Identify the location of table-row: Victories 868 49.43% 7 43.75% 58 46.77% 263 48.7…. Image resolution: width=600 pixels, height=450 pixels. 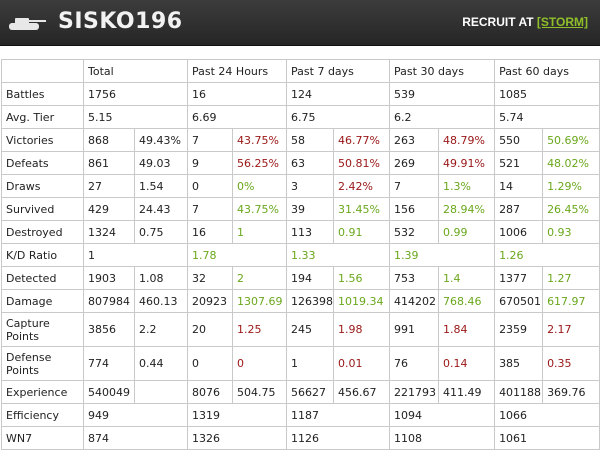
(300, 140).